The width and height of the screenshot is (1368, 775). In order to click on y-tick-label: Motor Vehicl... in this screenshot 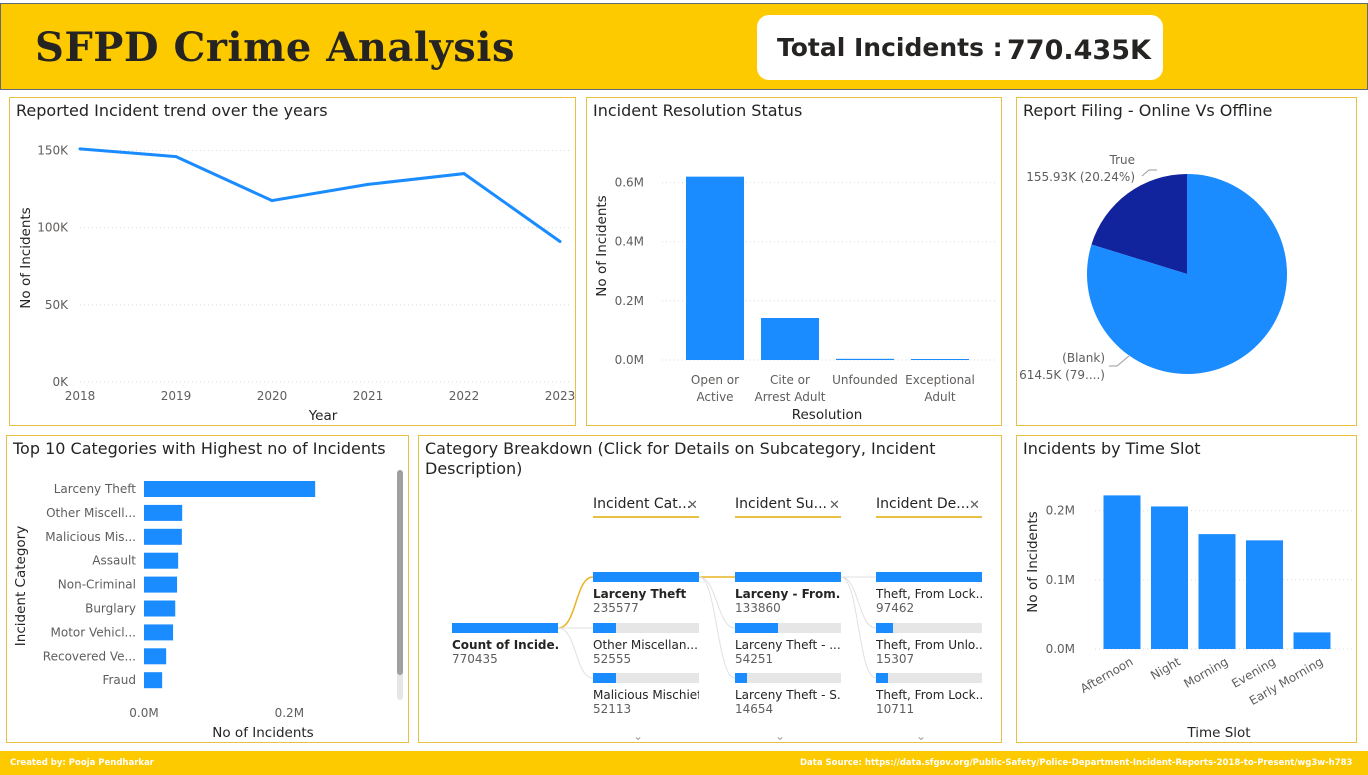, I will do `click(93, 632)`.